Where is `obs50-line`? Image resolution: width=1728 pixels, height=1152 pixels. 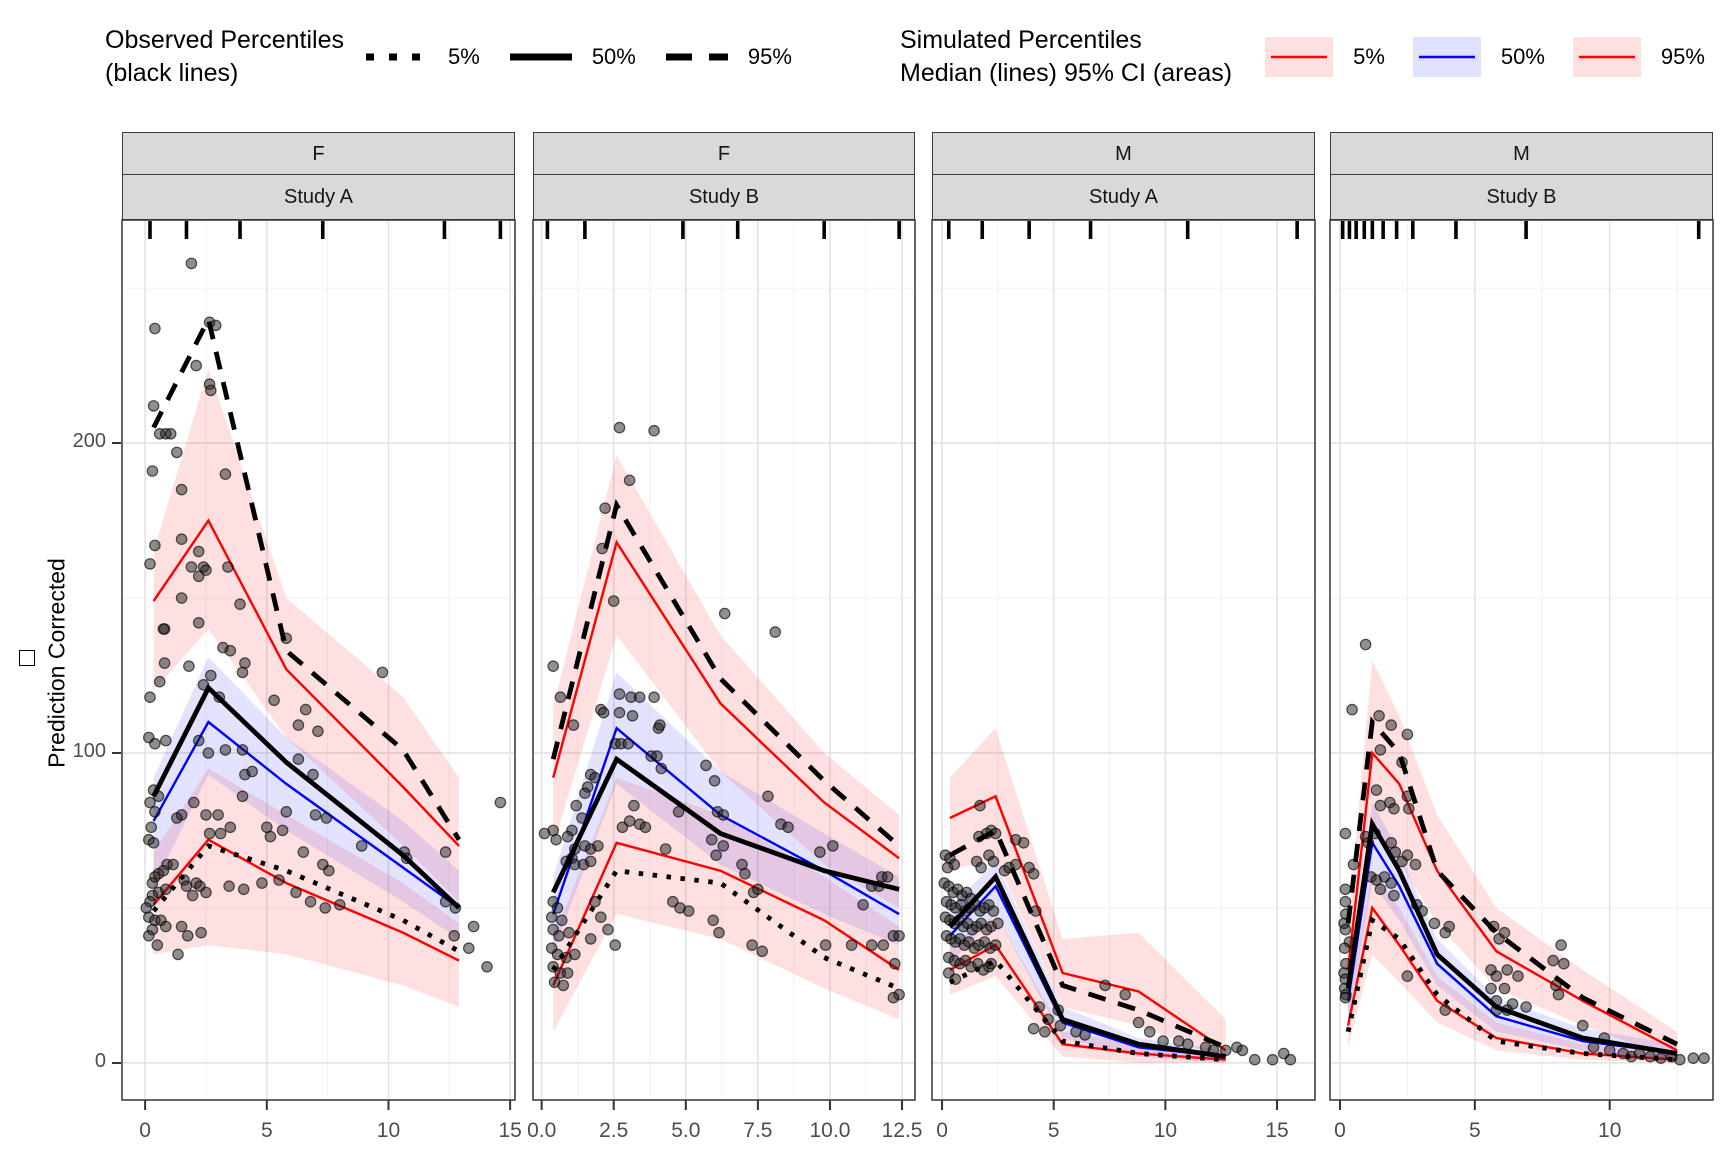
obs50-line is located at coordinates (306, 796).